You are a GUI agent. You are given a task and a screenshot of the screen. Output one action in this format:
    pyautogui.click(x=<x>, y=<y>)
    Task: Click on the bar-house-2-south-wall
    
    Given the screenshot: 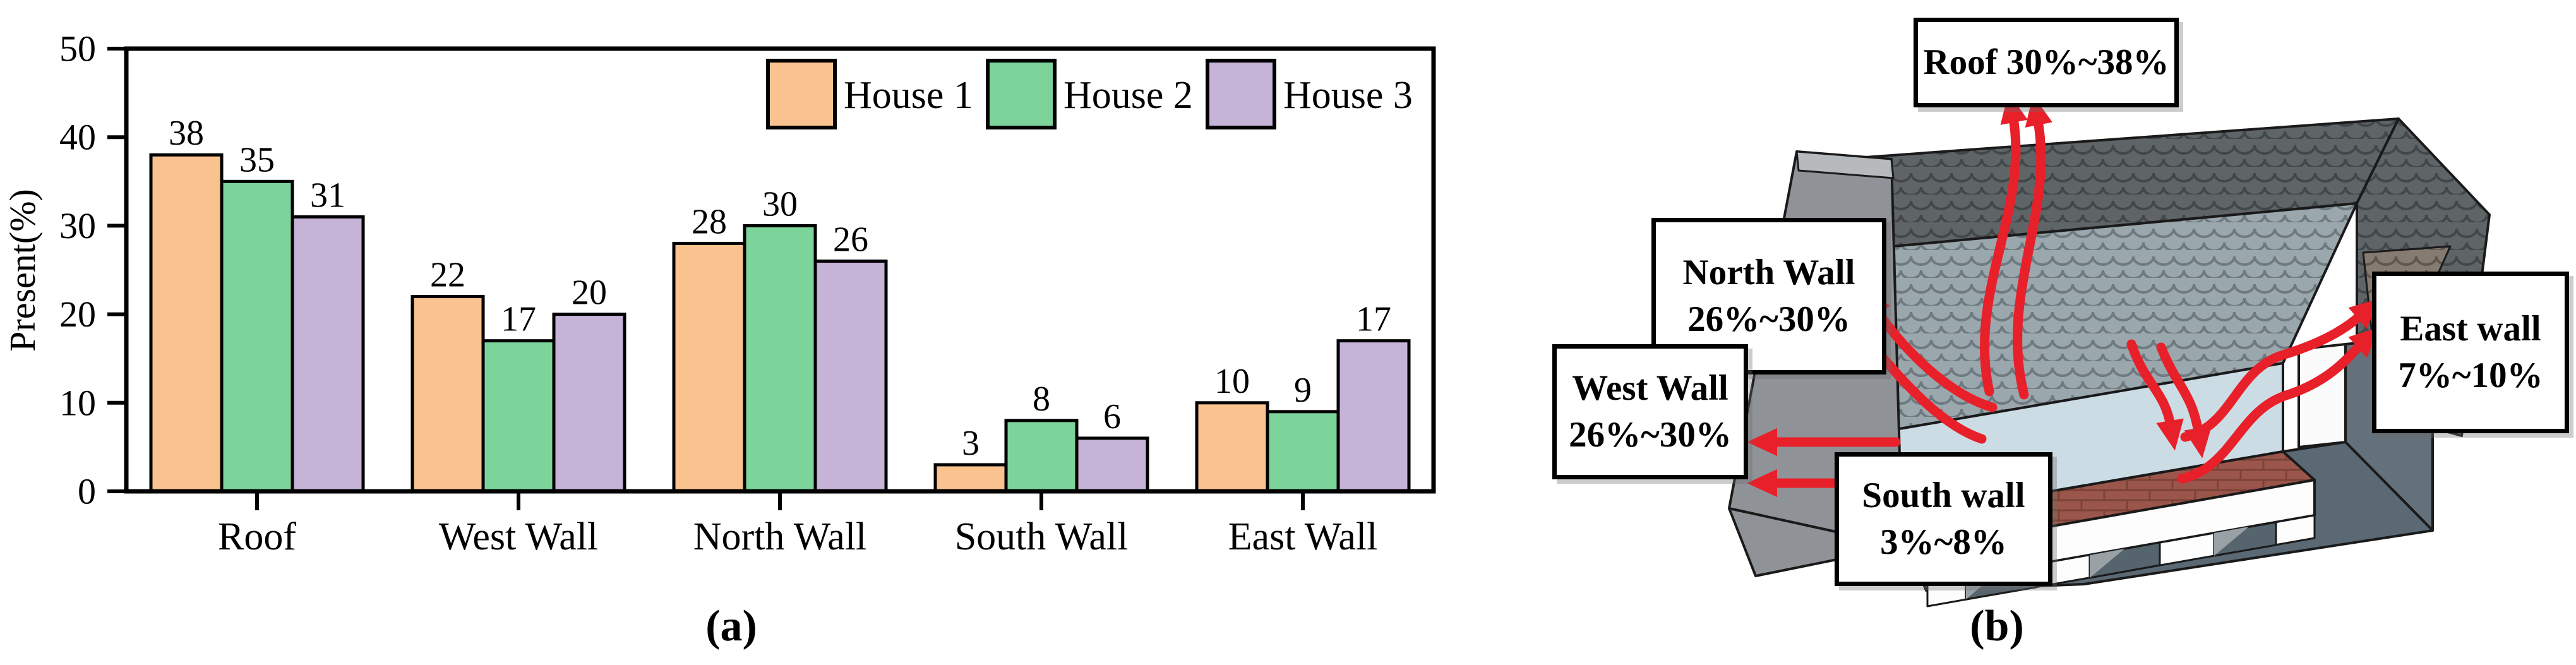 What is the action you would take?
    pyautogui.click(x=1041, y=456)
    